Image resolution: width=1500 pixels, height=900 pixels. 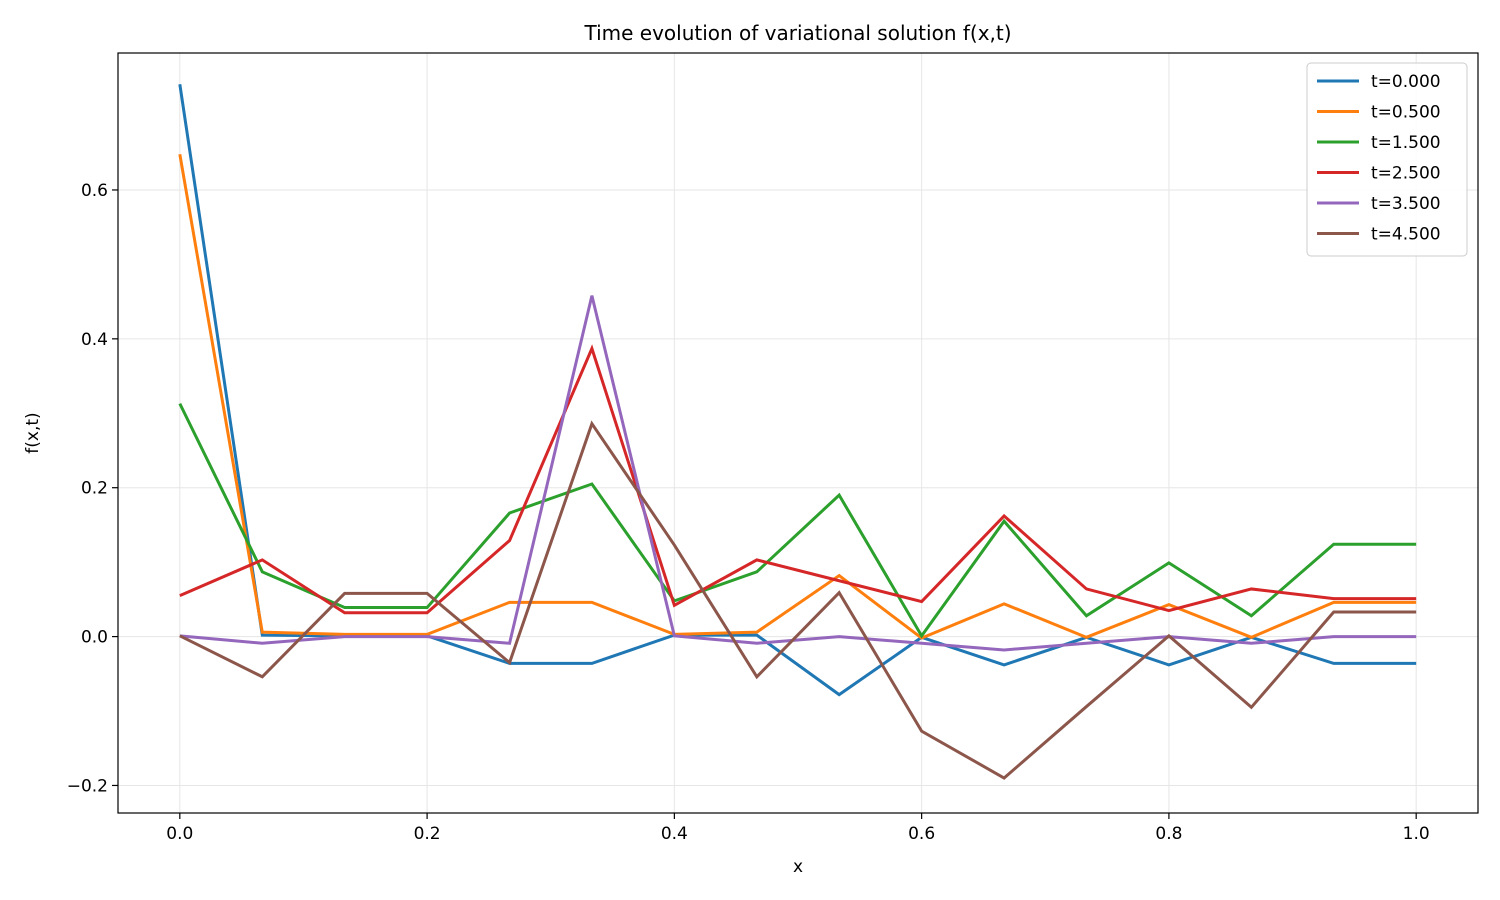 I want to click on x-tick-label: 0.8, so click(x=1168, y=834).